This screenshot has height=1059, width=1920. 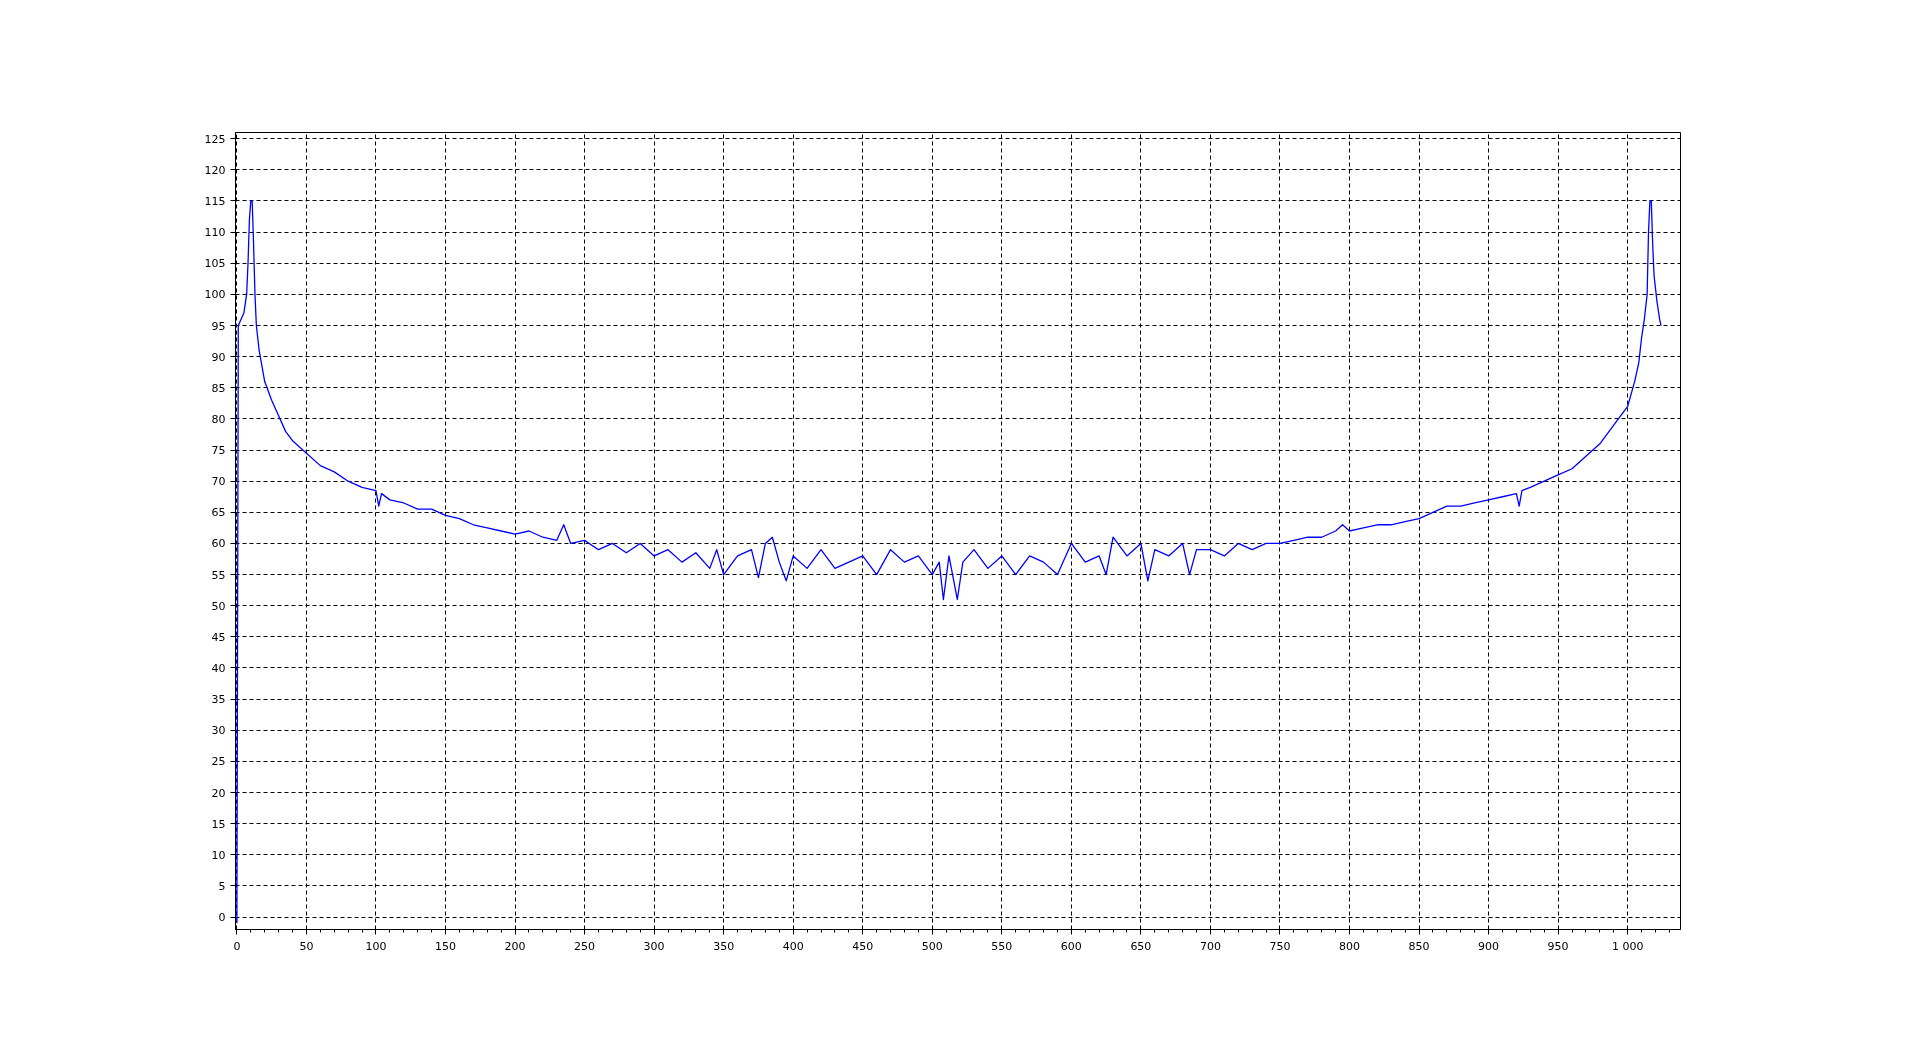 I want to click on x-tick-label: 250, so click(x=585, y=946).